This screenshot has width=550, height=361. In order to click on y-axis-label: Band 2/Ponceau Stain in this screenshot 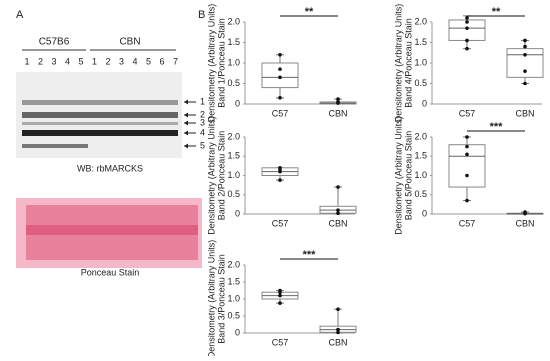, I will do `click(221, 176)`.